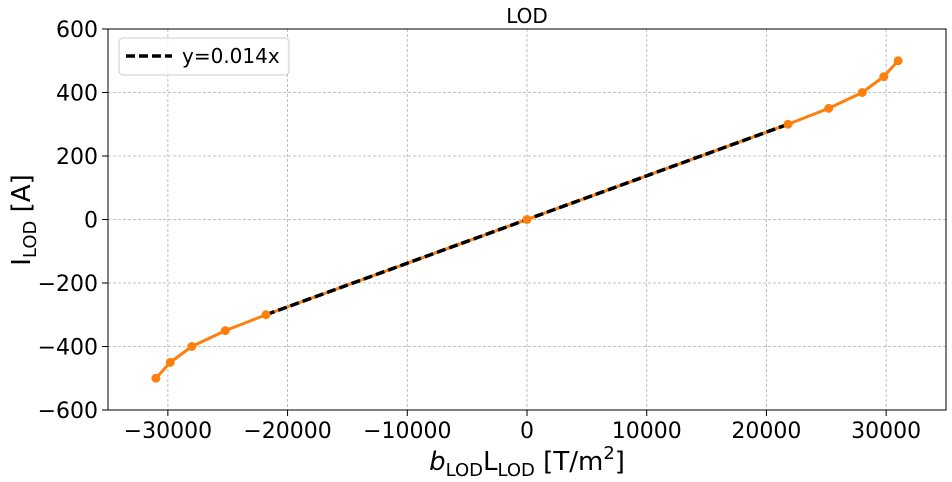  I want to click on legend-fit-label: y=0.014x, so click(231, 56).